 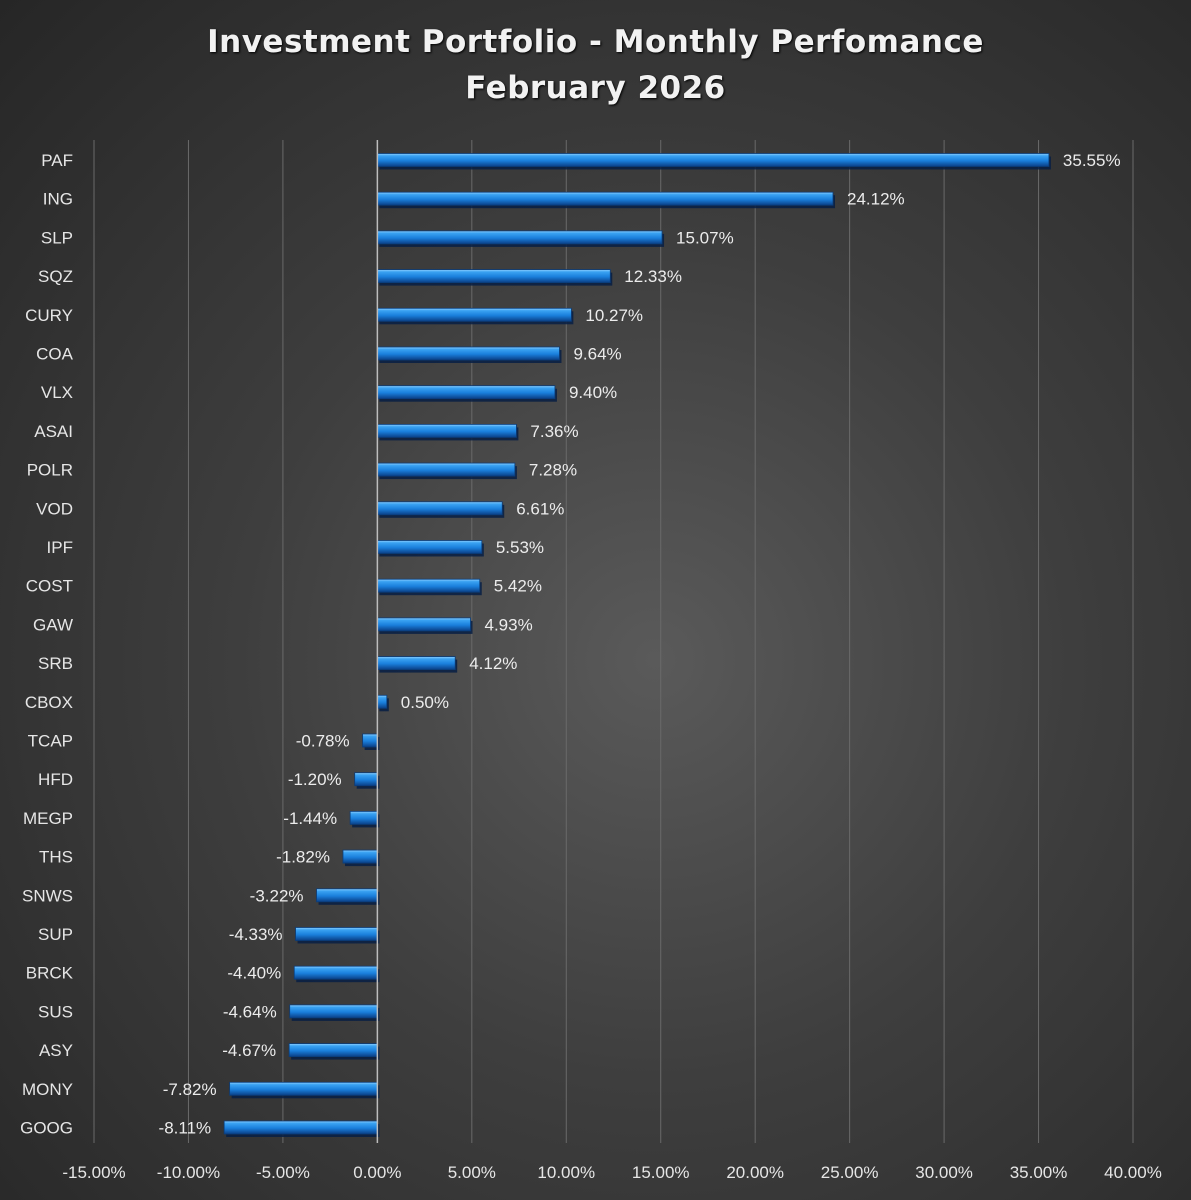 I want to click on data-label-cost: 5.42%, so click(x=518, y=586).